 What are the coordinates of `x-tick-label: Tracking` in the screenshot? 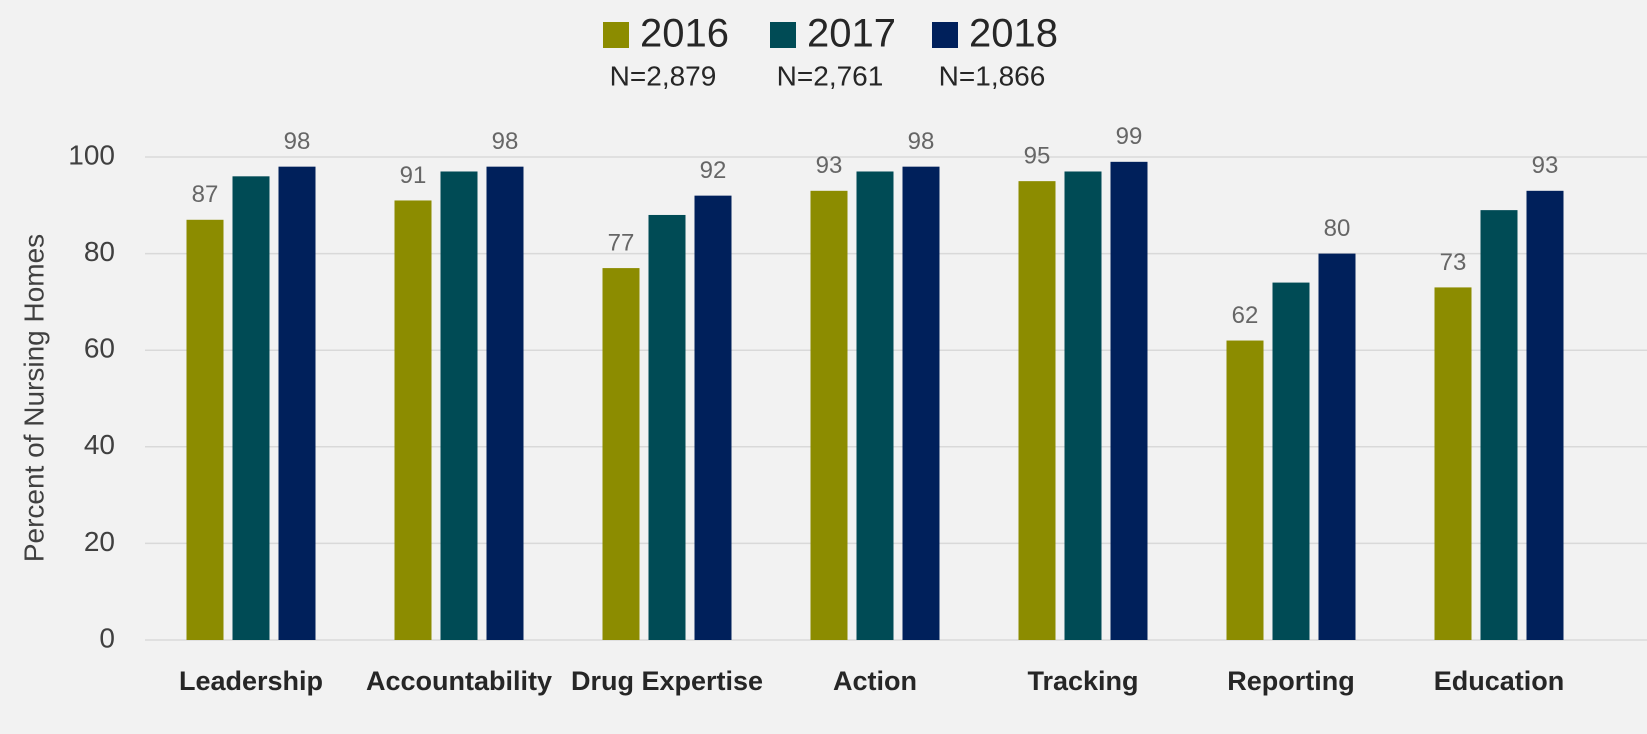 It's located at (1082, 681).